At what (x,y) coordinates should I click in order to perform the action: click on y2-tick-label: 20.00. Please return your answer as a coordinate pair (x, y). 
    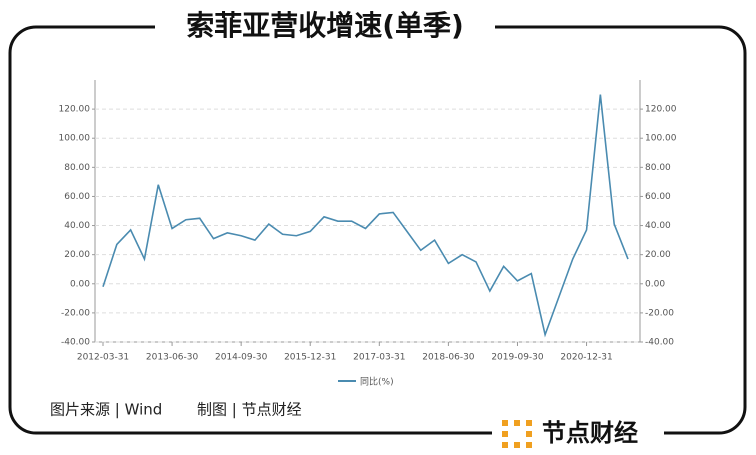
    Looking at the image, I should click on (658, 255).